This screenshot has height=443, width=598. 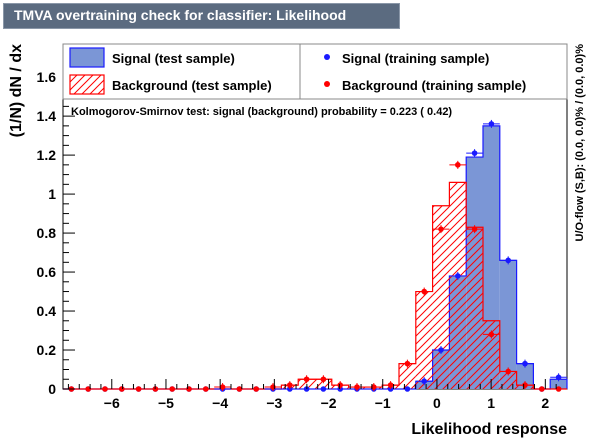 What do you see at coordinates (47, 155) in the screenshot?
I see `y-tick-label: 1.2` at bounding box center [47, 155].